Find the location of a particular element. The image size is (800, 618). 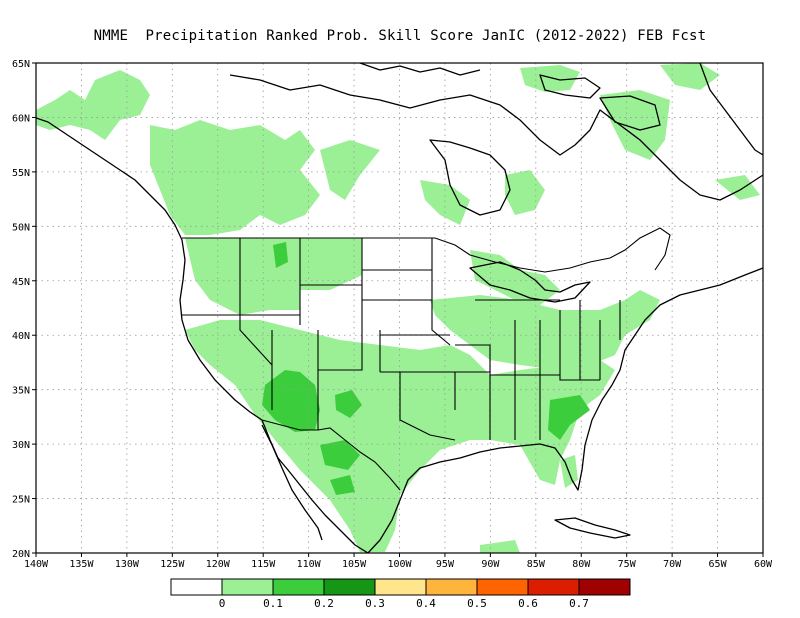

lon-tick-label: 140W is located at coordinates (36, 564).